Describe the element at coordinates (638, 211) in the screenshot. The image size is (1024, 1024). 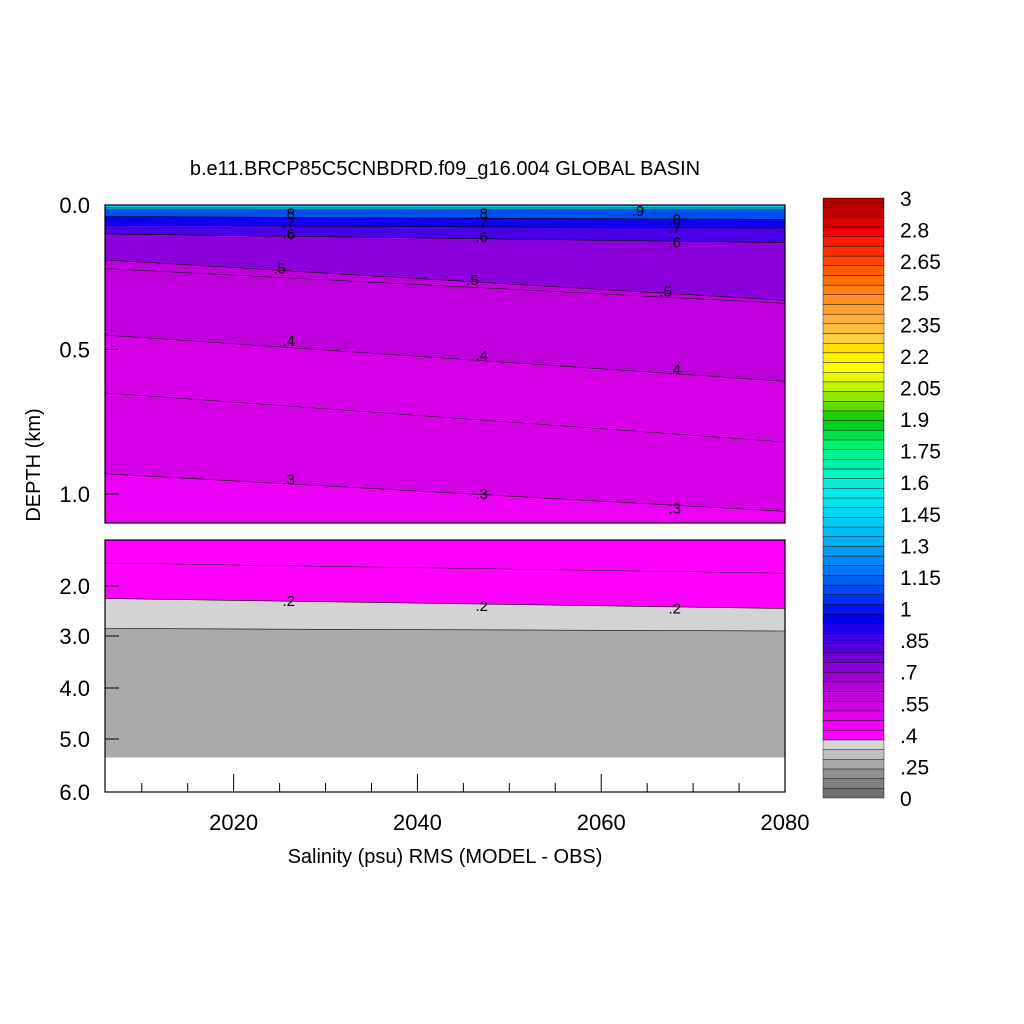
I see `contour-label: .9` at that location.